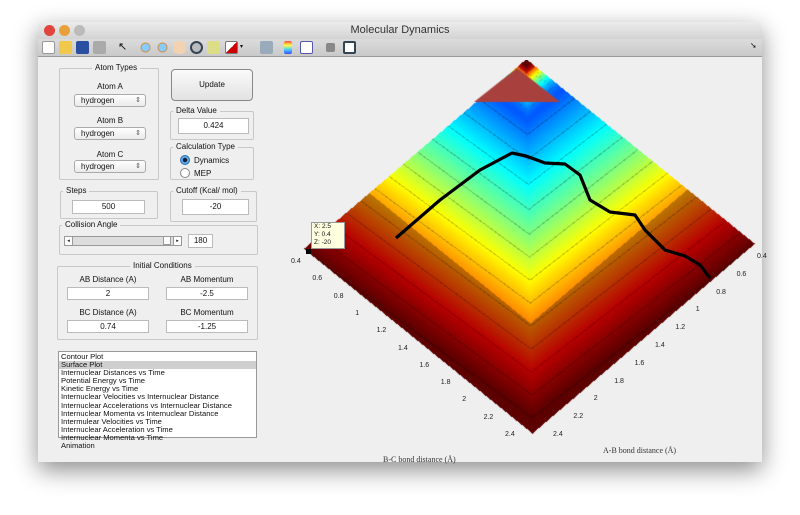 The image size is (800, 515). Describe the element at coordinates (619, 381) in the screenshot. I see `ab-tick: 1.8` at that location.